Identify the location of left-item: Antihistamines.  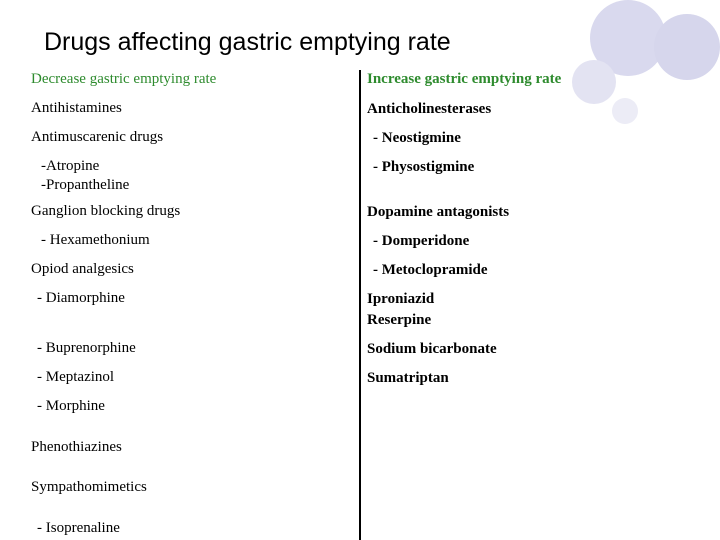
(76, 108).